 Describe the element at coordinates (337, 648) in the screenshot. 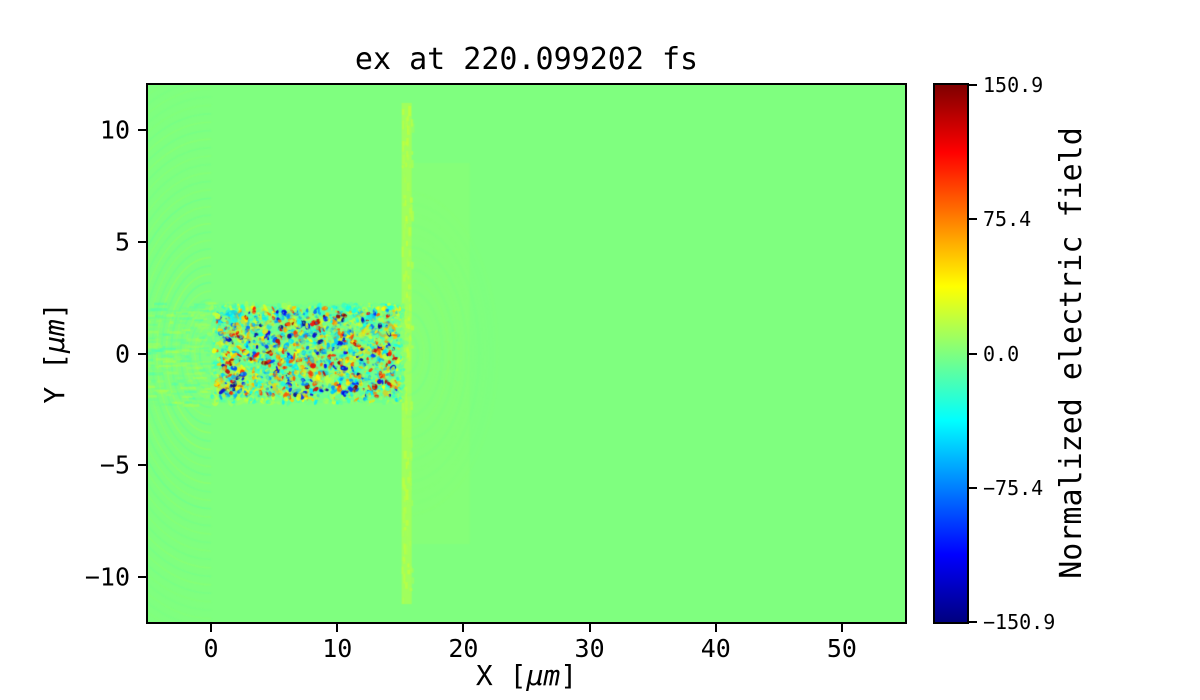

I see `x-tick-label: 10` at that location.